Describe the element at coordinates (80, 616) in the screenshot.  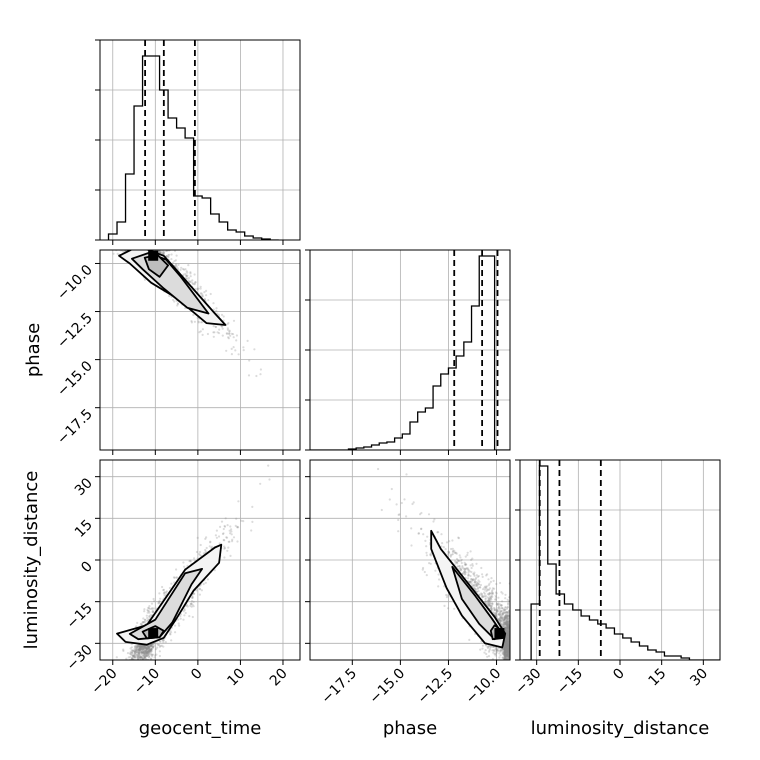
I see `y-tick-label: −15` at that location.